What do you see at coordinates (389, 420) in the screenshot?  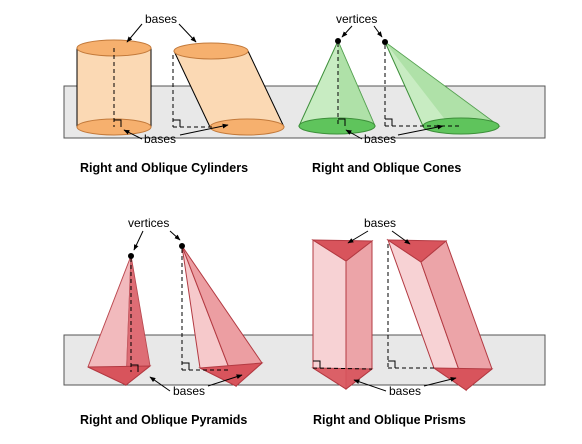 I see `prisms-caption: Right and Oblique Prisms` at bounding box center [389, 420].